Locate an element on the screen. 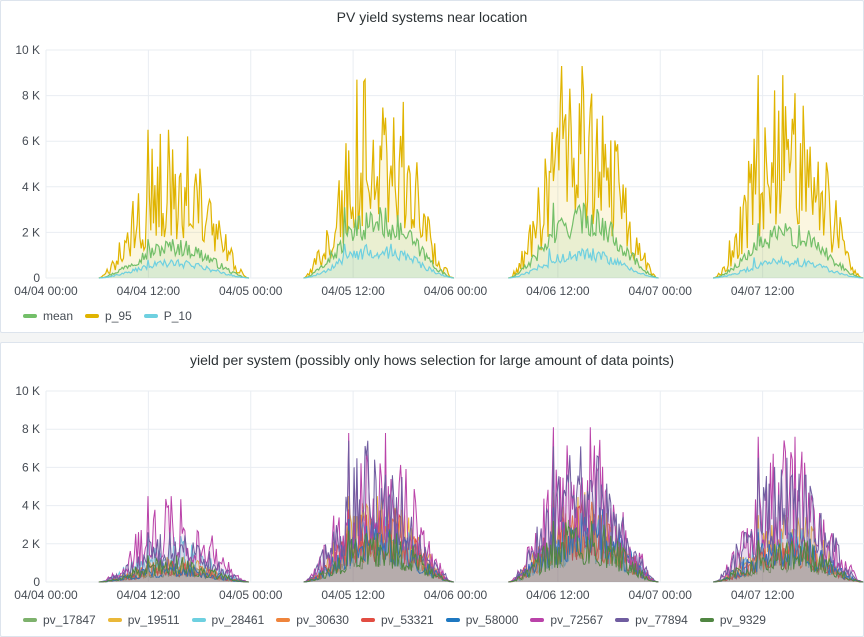 The height and width of the screenshot is (637, 864). legend-item: pv_28461 is located at coordinates (228, 620).